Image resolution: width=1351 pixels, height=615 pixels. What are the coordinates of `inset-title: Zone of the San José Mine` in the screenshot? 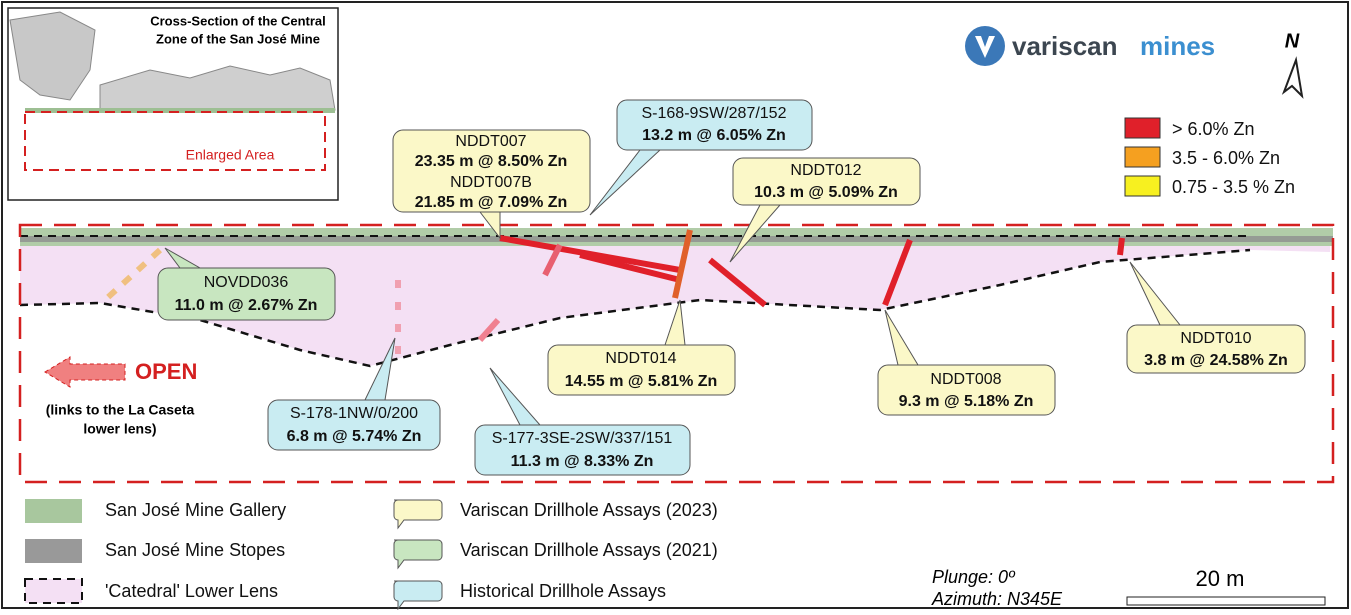 It's located at (238, 38).